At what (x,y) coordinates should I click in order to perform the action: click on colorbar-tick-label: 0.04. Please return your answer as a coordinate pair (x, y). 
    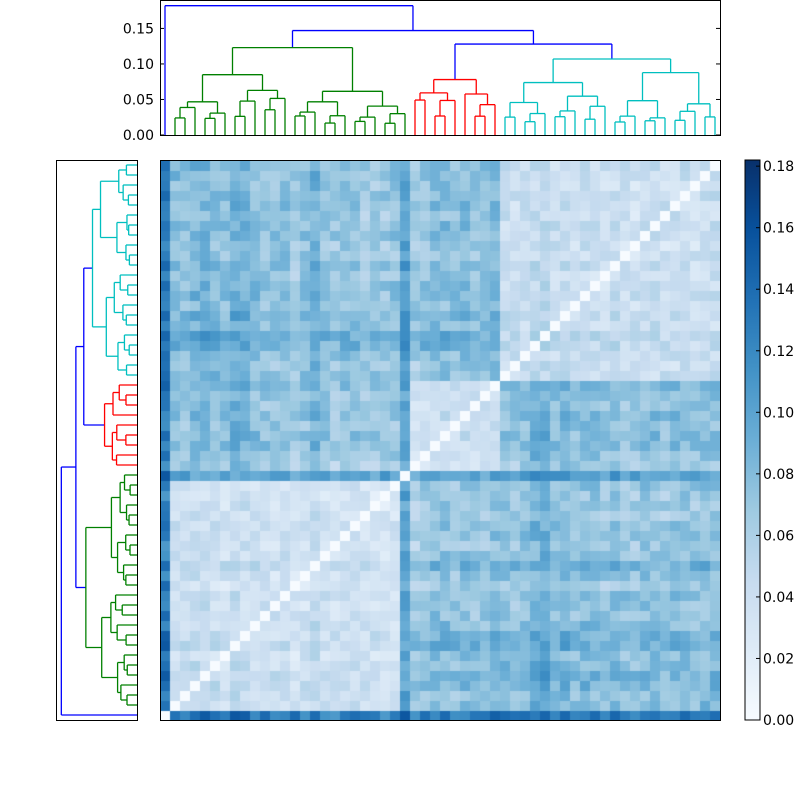
    Looking at the image, I should click on (778, 598).